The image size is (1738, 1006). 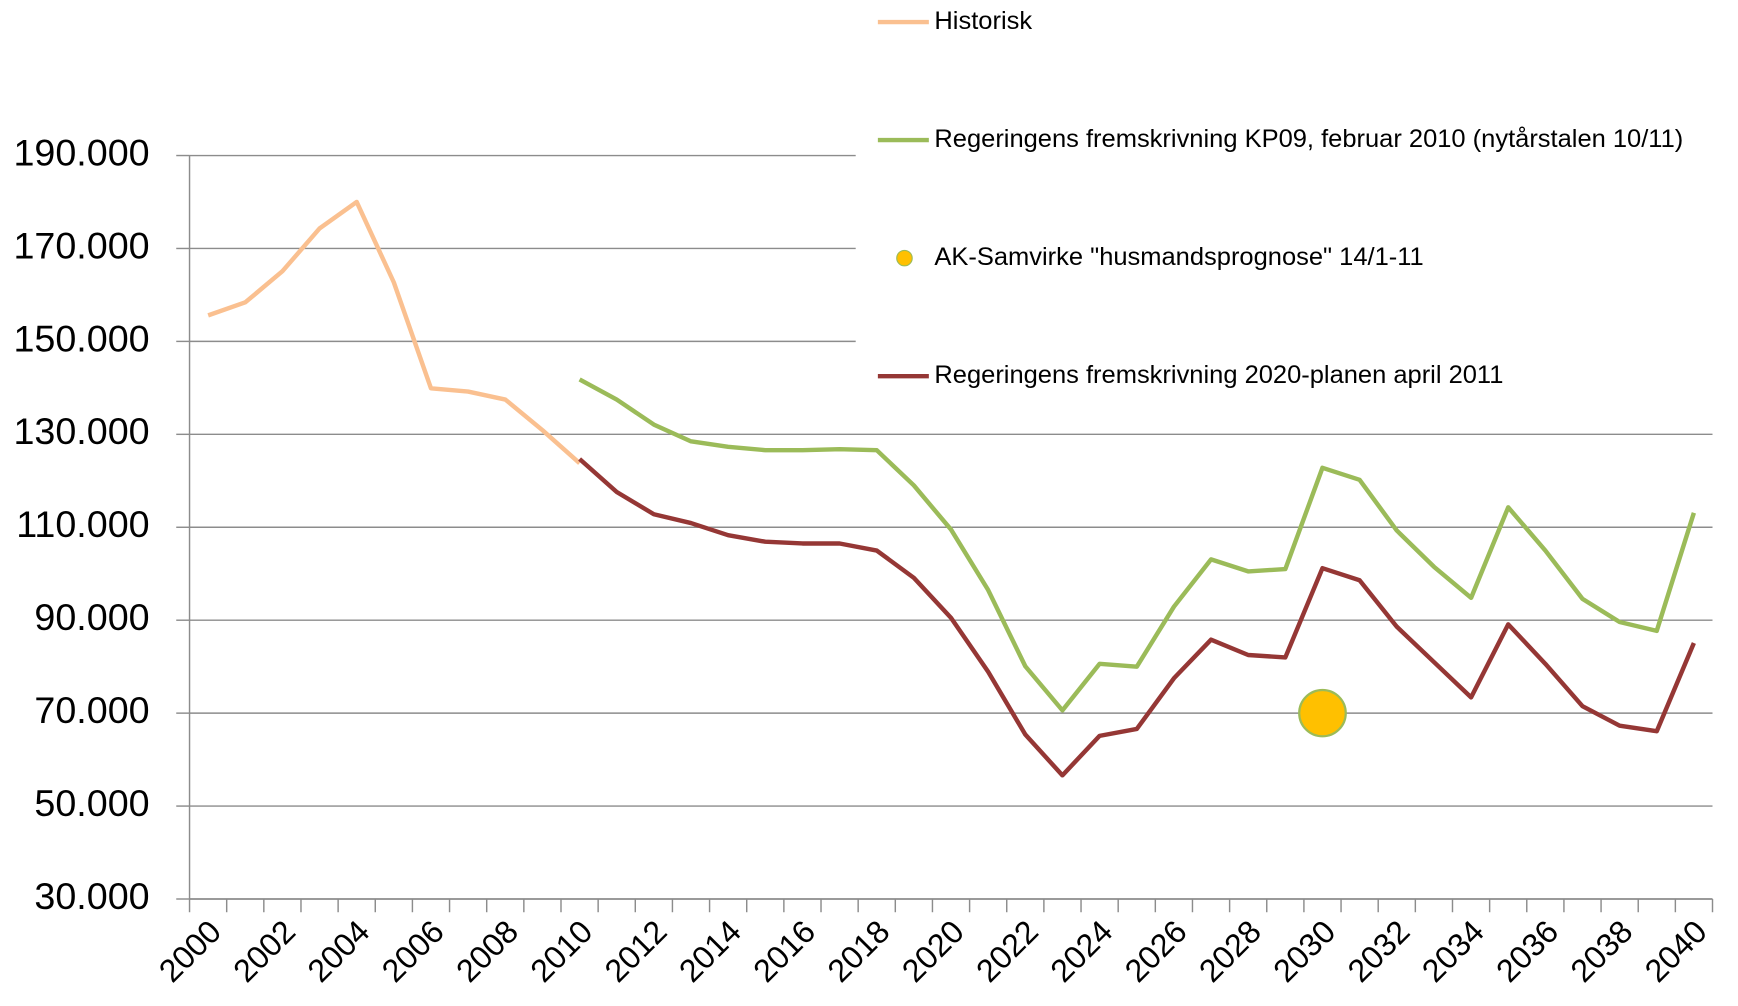 What do you see at coordinates (904, 258) in the screenshot?
I see `legend-marker` at bounding box center [904, 258].